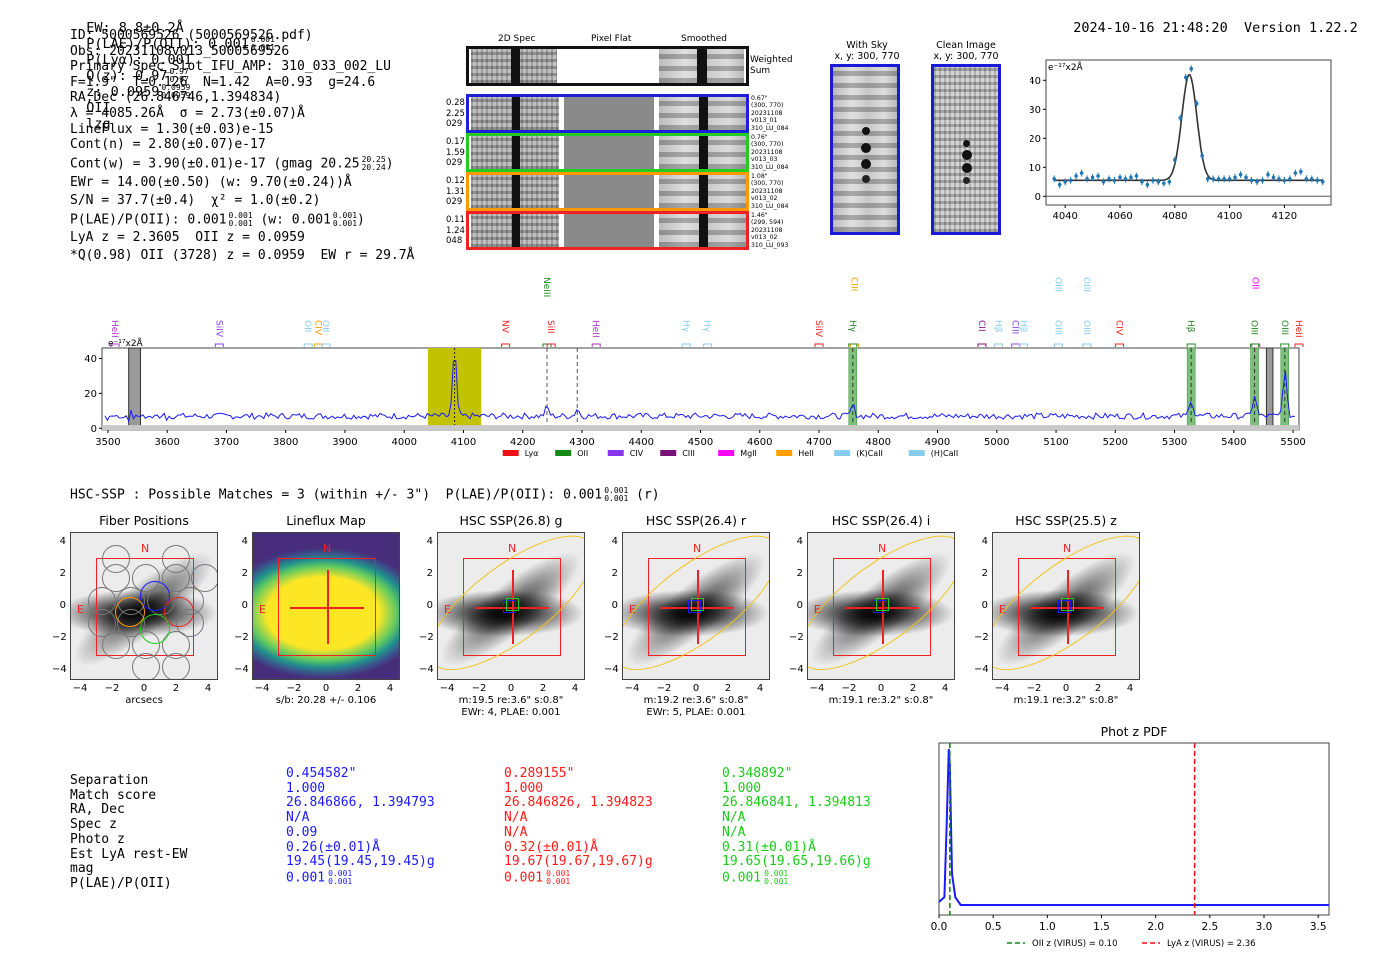  Describe the element at coordinates (511, 712) in the screenshot. I see `hsc-panel-caption-2: EWr: 4, PLAE: 0.001` at that location.